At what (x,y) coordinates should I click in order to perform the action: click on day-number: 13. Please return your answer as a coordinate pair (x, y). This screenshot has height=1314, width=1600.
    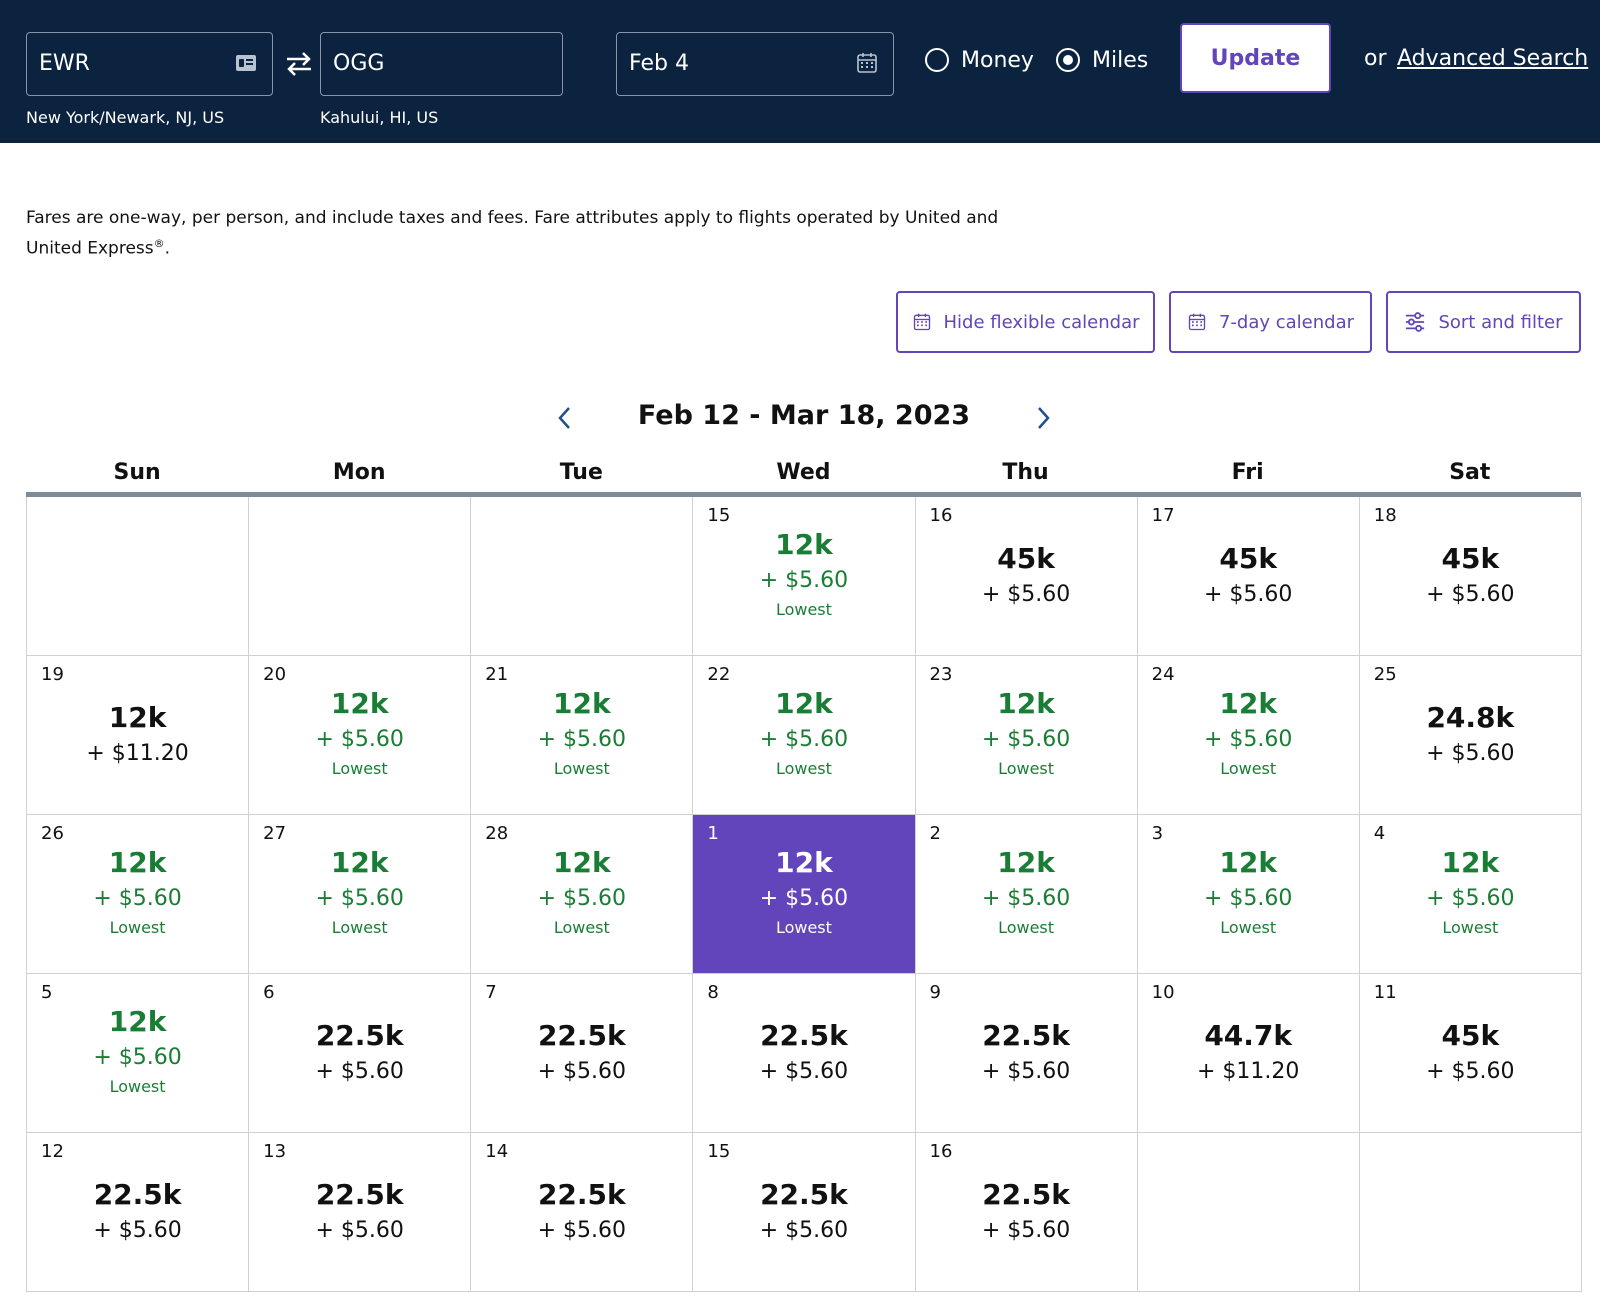
    Looking at the image, I should click on (275, 1151).